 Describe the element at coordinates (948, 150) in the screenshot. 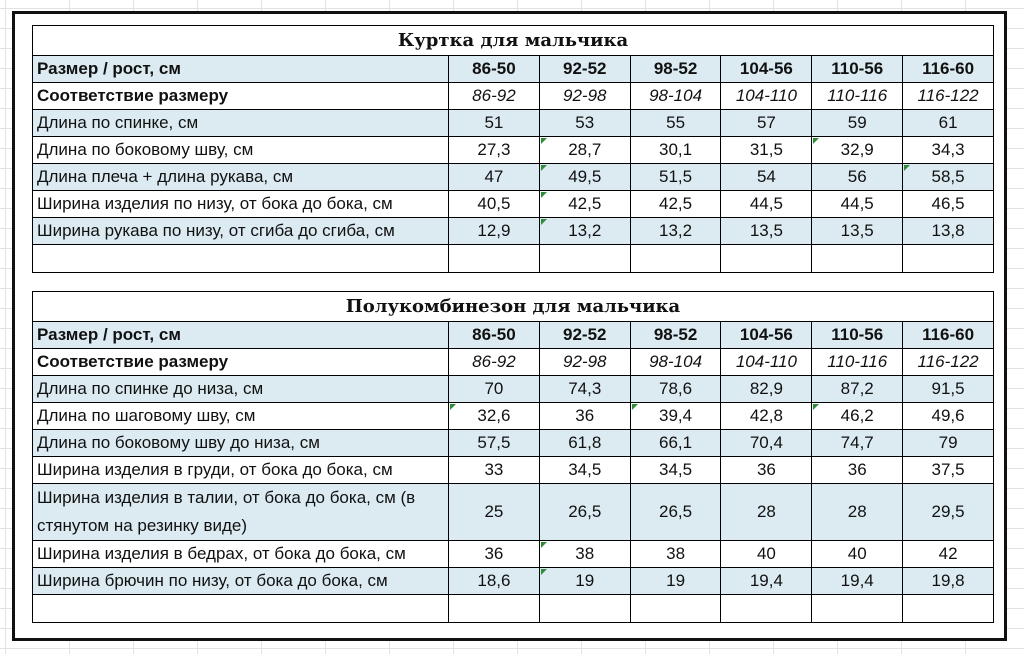

I see `measurement-cell: 34,3` at that location.